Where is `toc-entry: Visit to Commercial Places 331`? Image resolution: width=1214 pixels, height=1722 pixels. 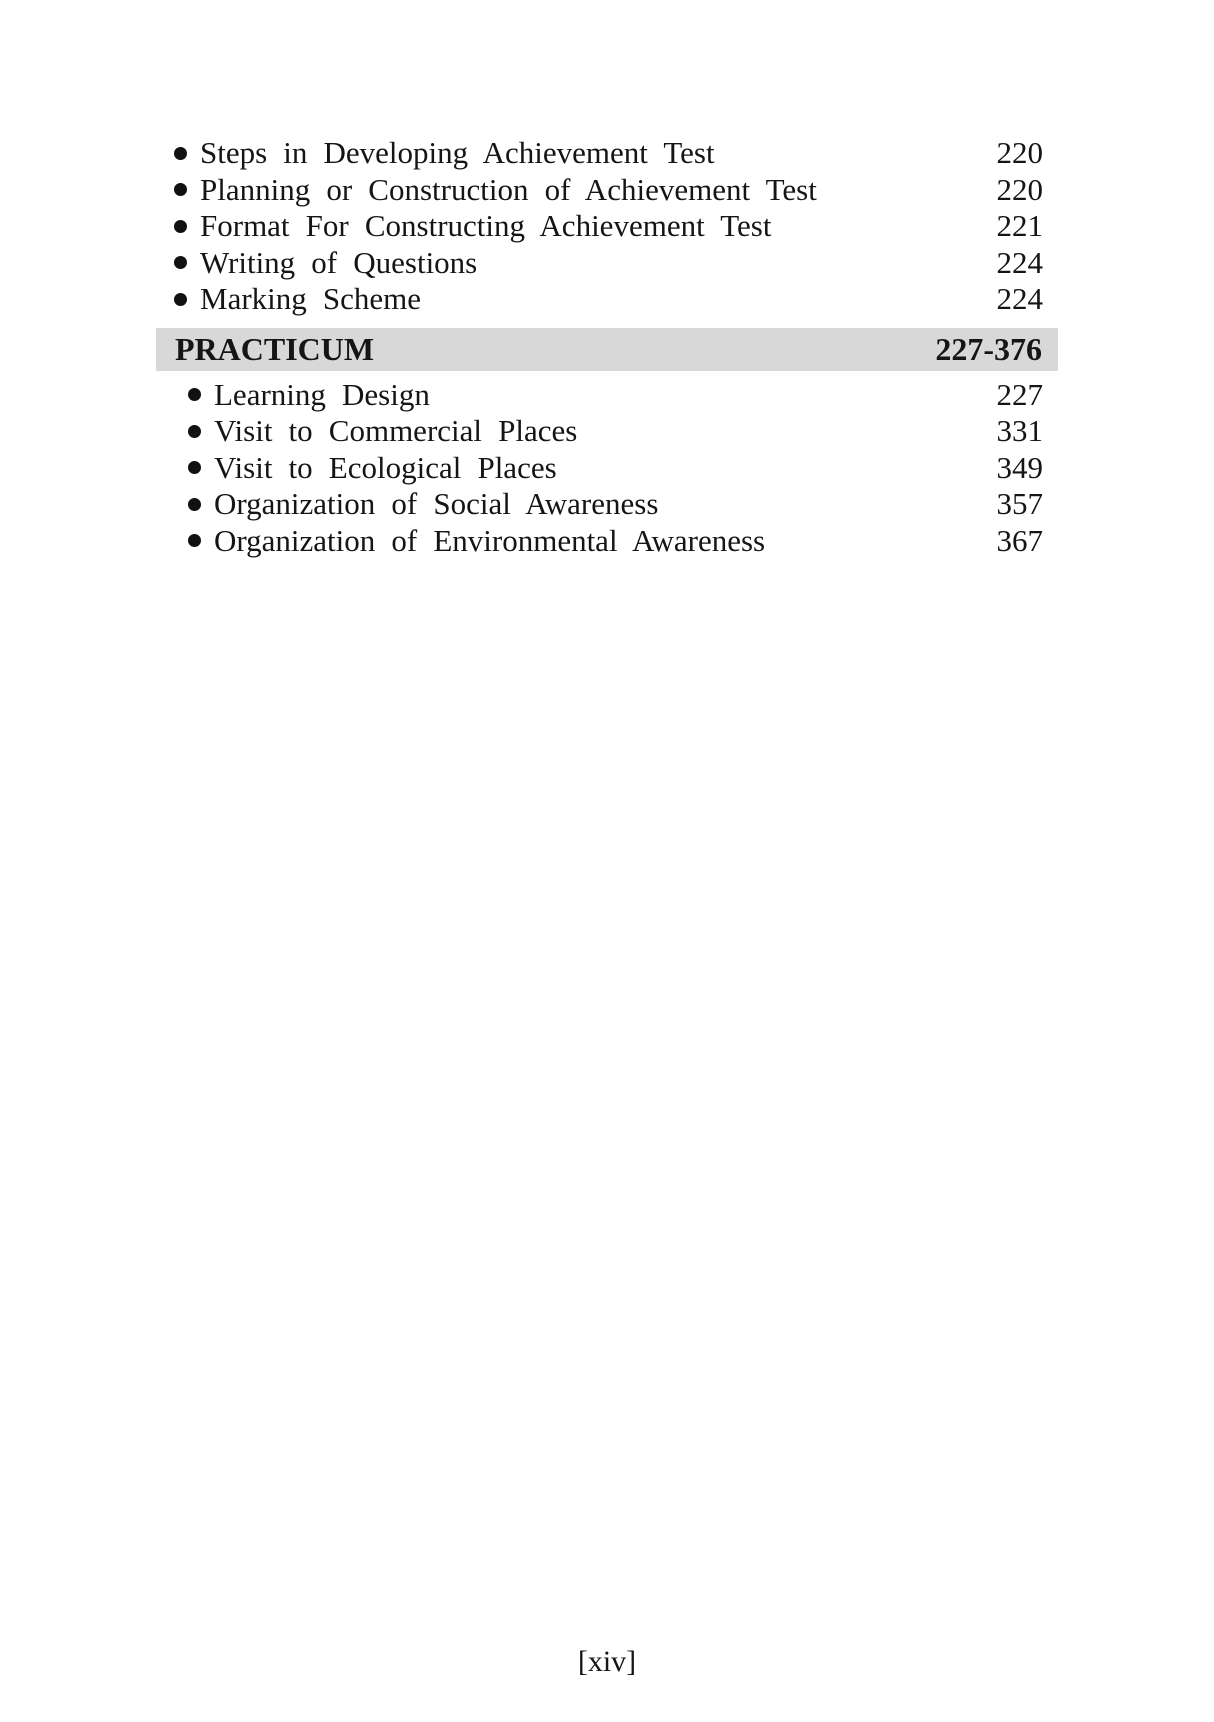 toc-entry: Visit to Commercial Places 331 is located at coordinates (607, 431).